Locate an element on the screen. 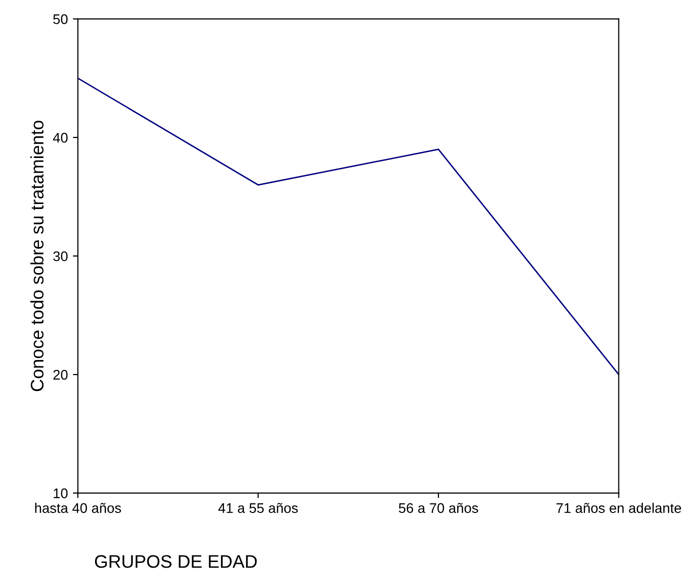 The image size is (689, 574). y-tick-label: 10 is located at coordinates (61, 493).